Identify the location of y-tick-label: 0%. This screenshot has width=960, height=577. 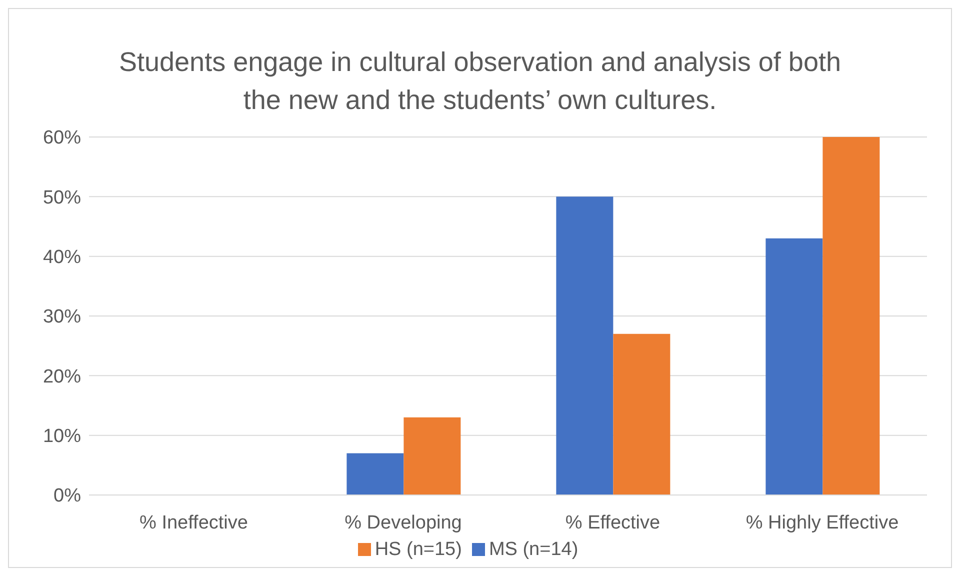
(68, 496).